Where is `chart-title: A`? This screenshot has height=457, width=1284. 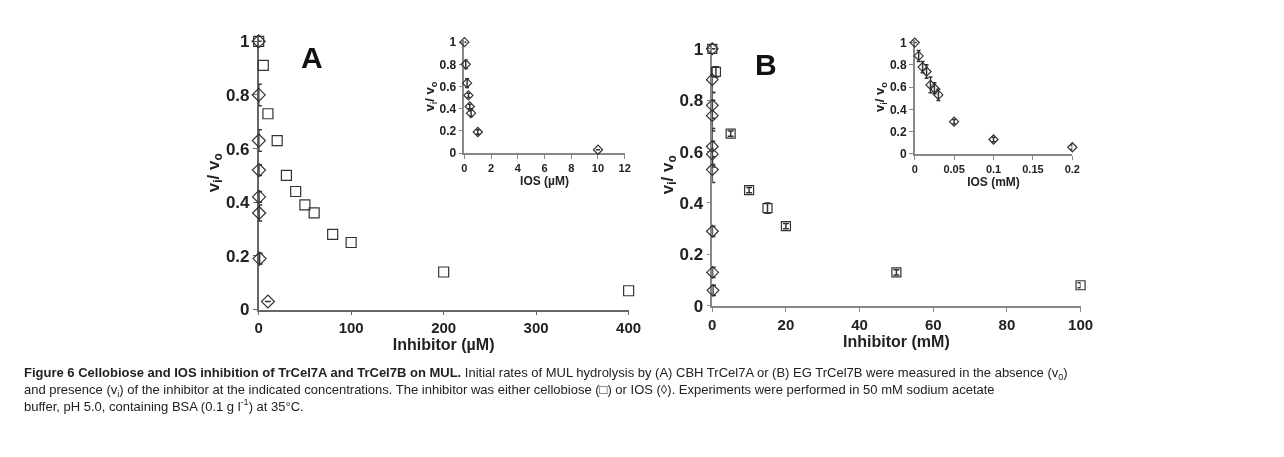
chart-title: A is located at coordinates (312, 57).